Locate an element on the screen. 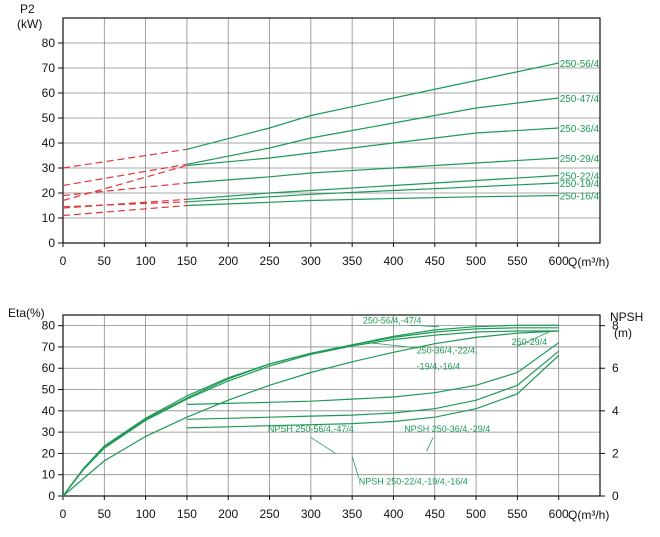 Image resolution: width=660 pixels, height=537 pixels. npsh-tick-label-y: 6 is located at coordinates (615, 368).